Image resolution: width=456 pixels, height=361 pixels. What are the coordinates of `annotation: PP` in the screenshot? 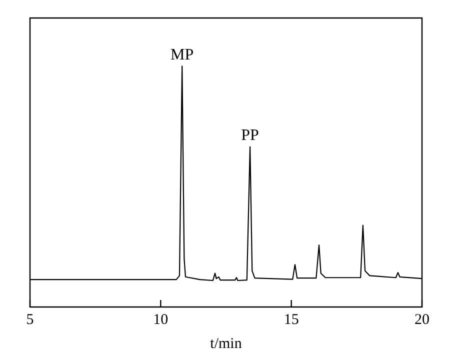 It's located at (250, 135).